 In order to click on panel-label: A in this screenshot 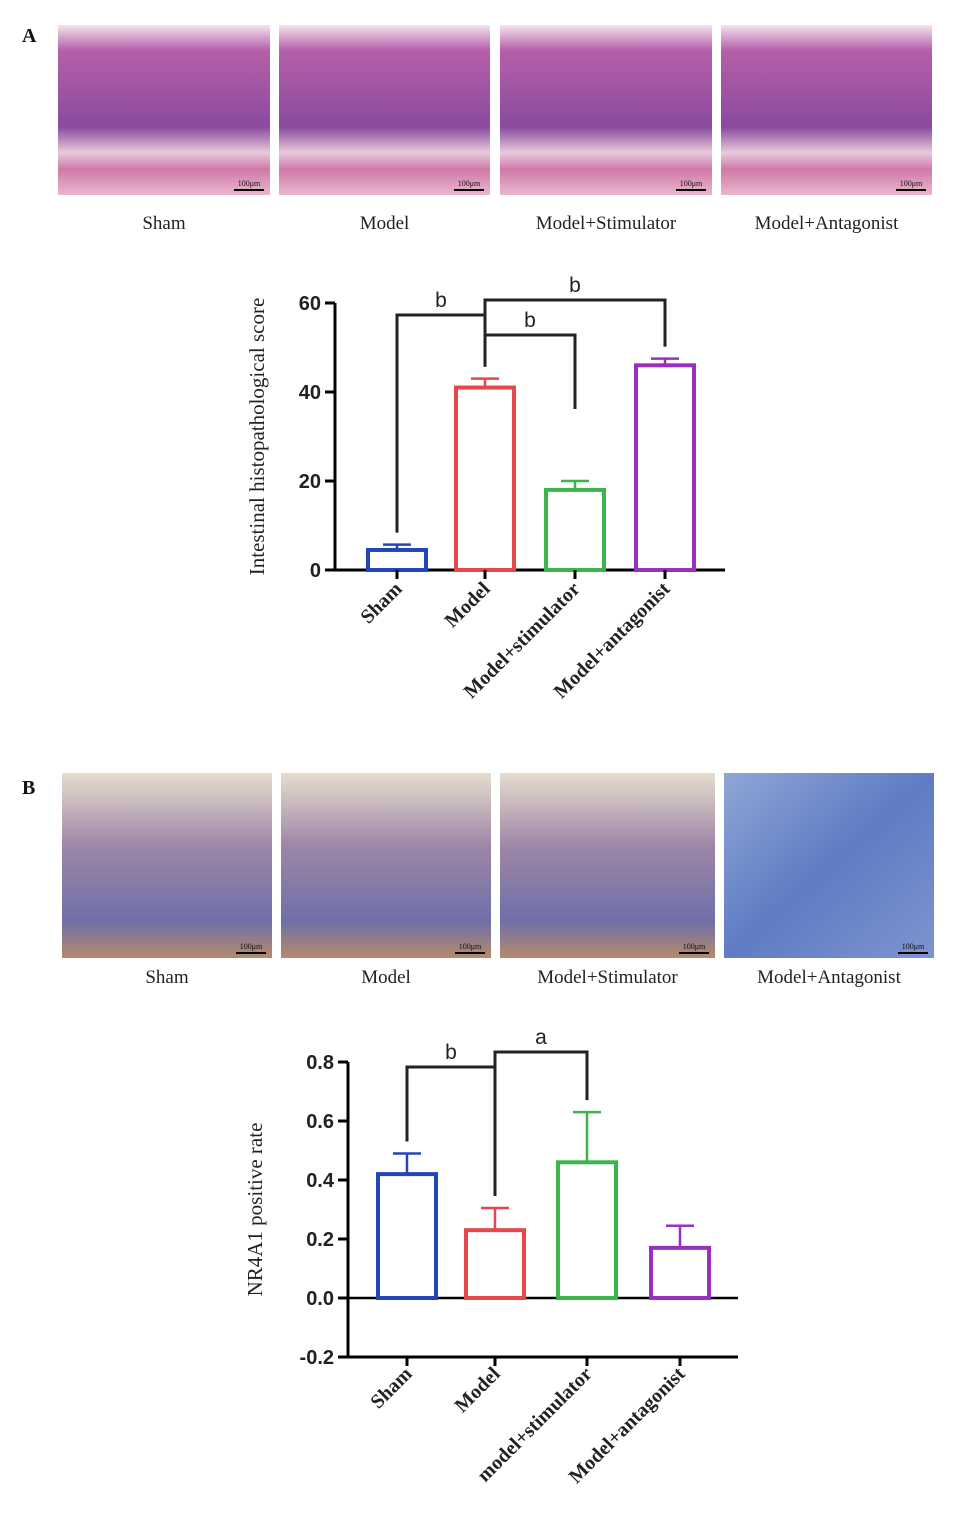, I will do `click(29, 36)`.